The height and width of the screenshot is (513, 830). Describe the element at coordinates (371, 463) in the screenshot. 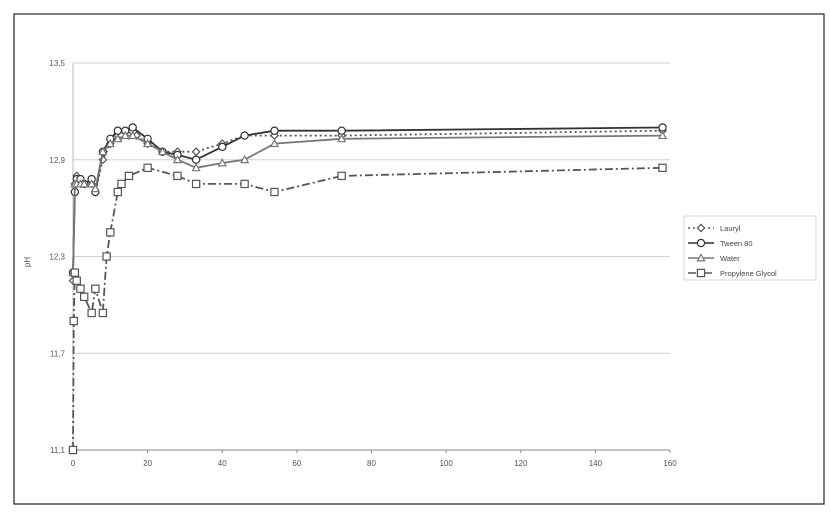

I see `x-tick-label: 80` at that location.